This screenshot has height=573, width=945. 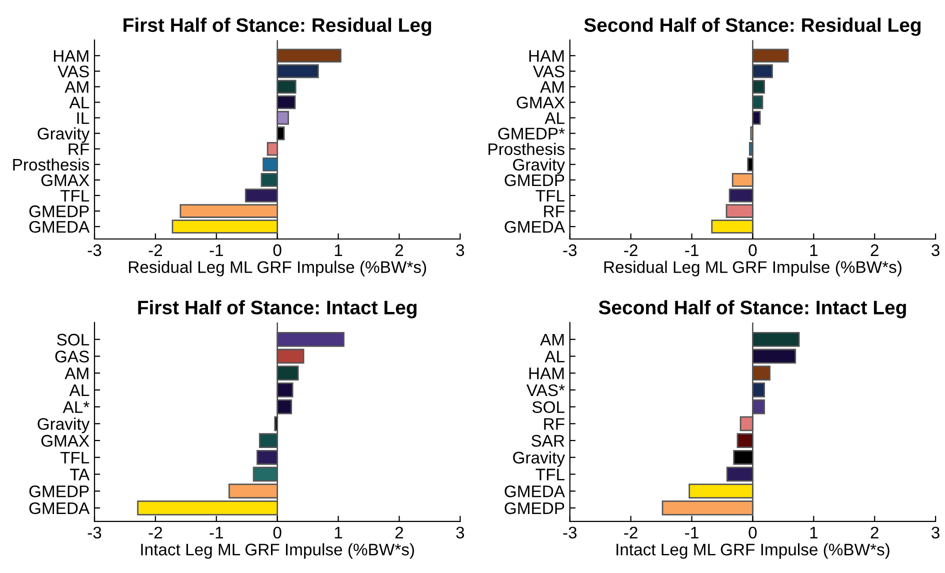 What do you see at coordinates (548, 440) in the screenshot?
I see `y-tick-label: SAR` at bounding box center [548, 440].